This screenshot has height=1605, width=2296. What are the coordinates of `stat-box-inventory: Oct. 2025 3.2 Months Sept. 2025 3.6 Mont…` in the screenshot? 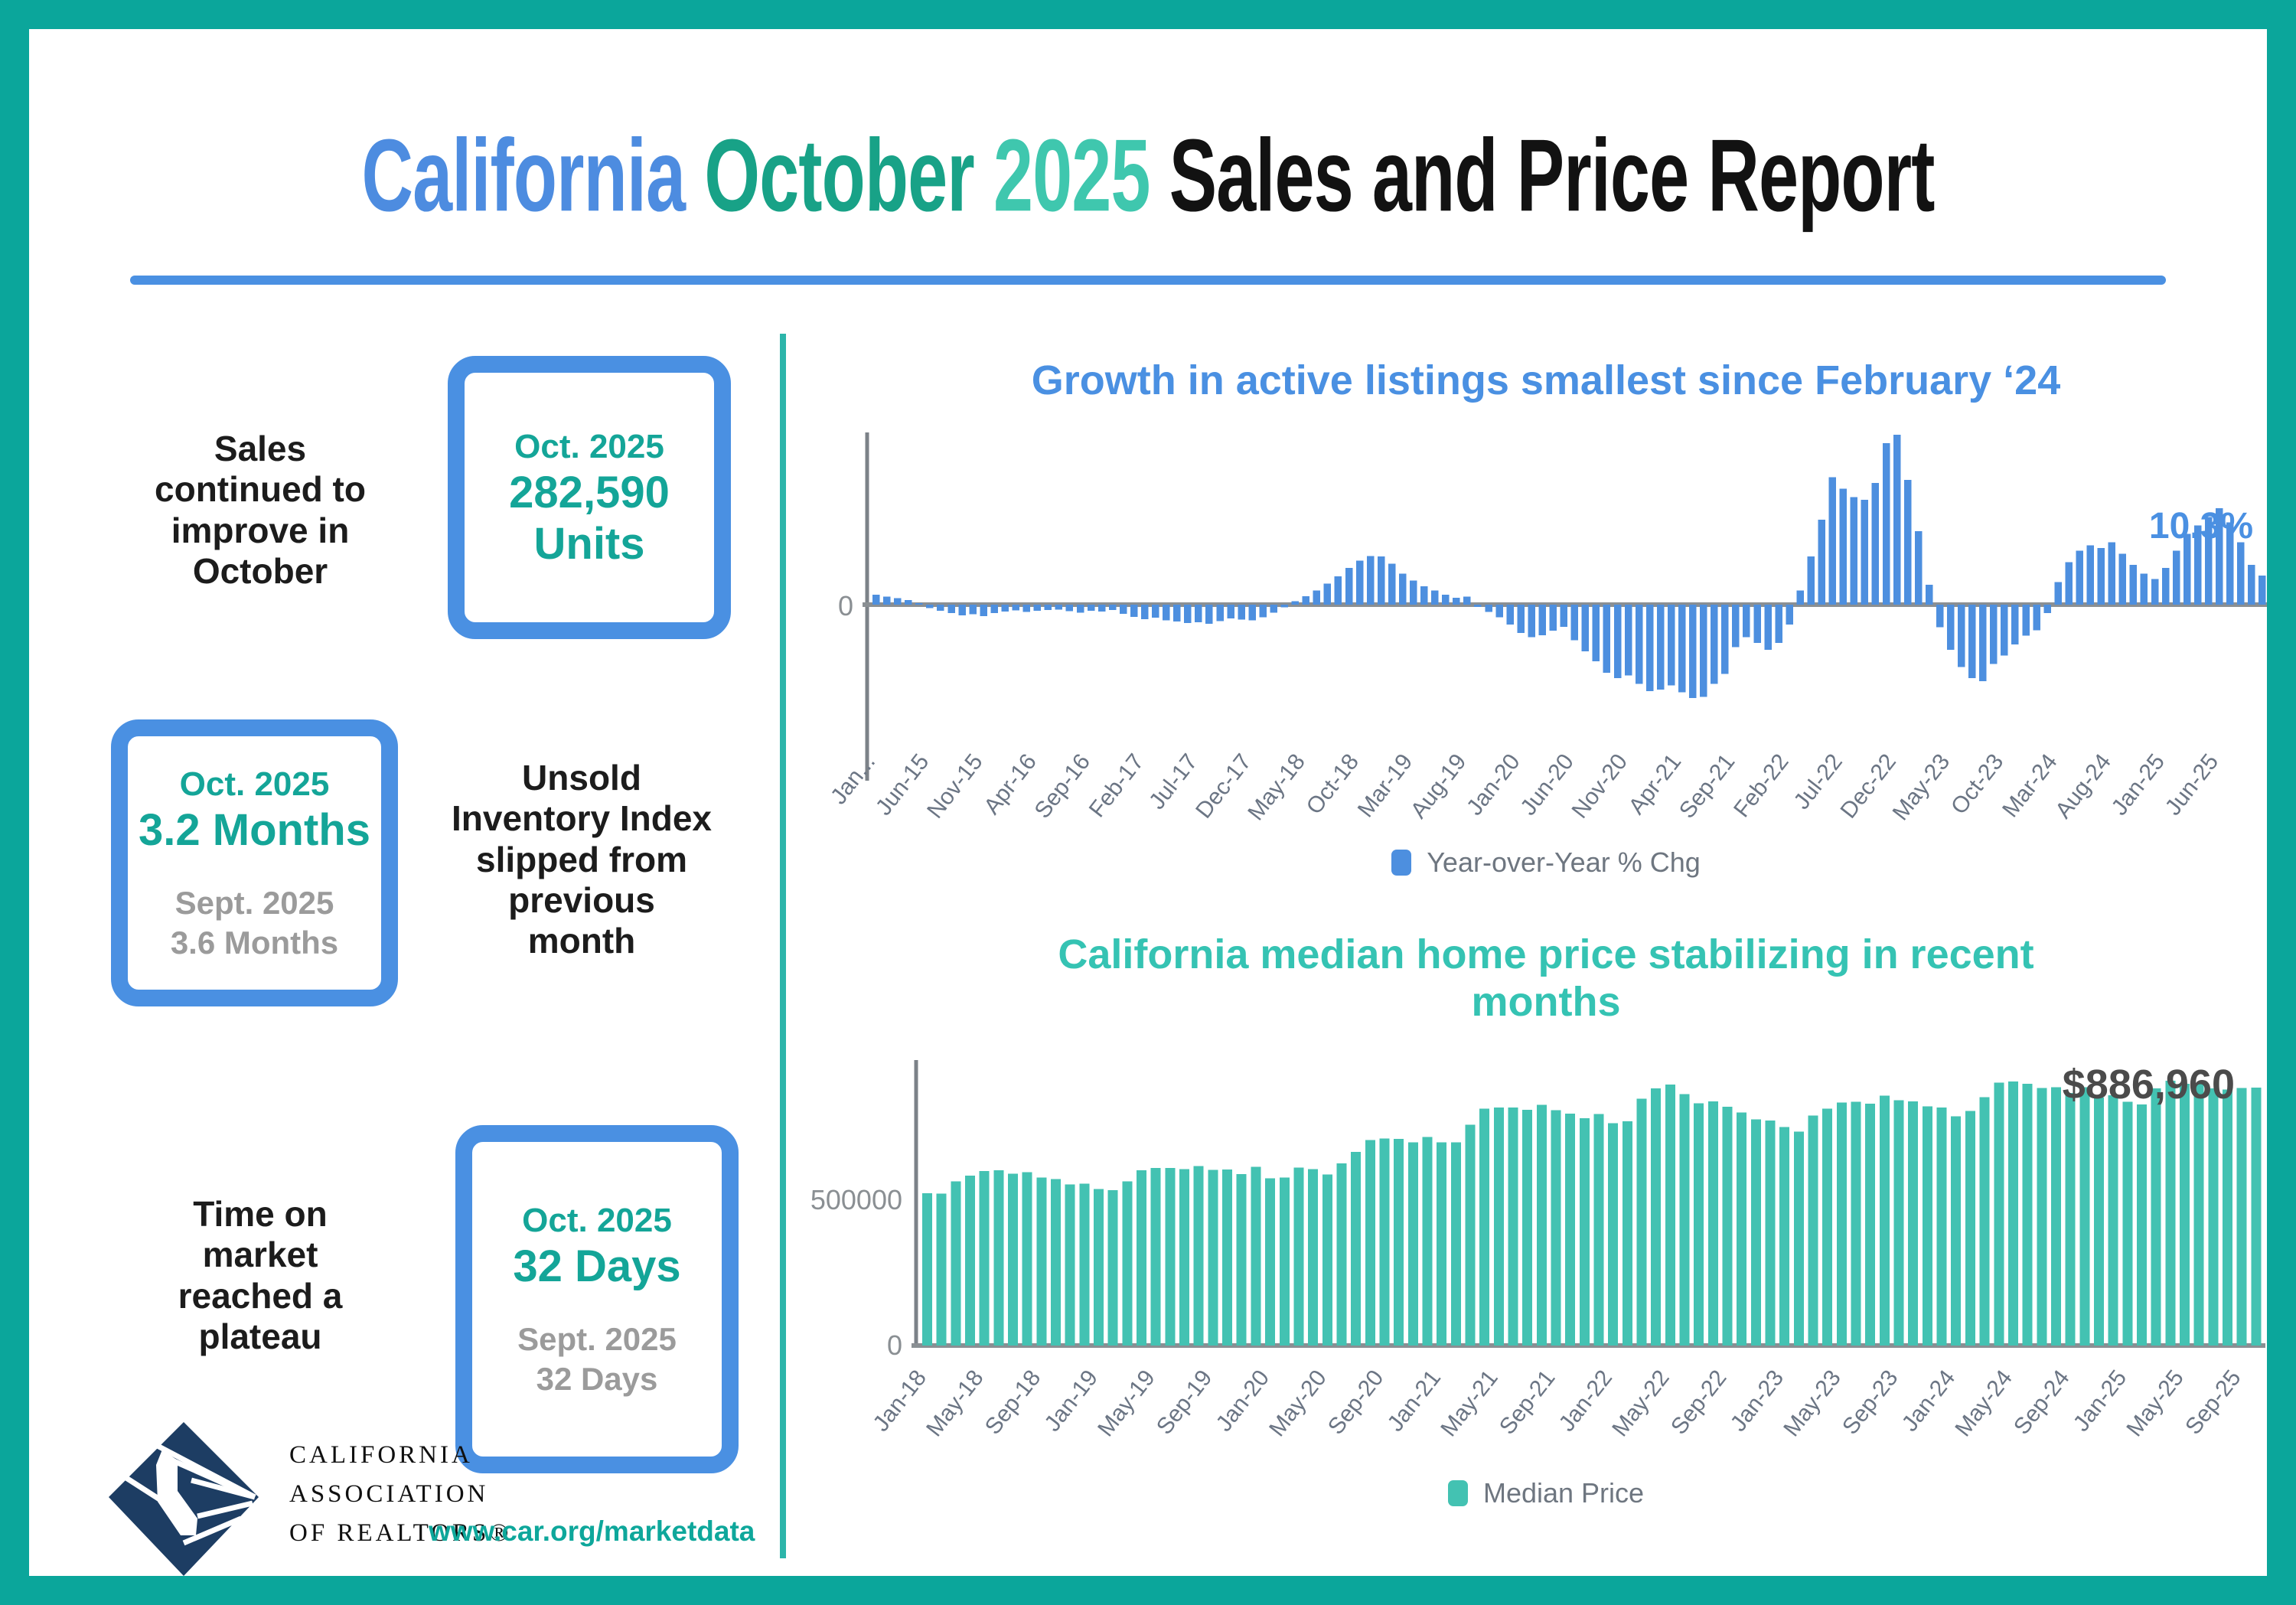 It's located at (254, 862).